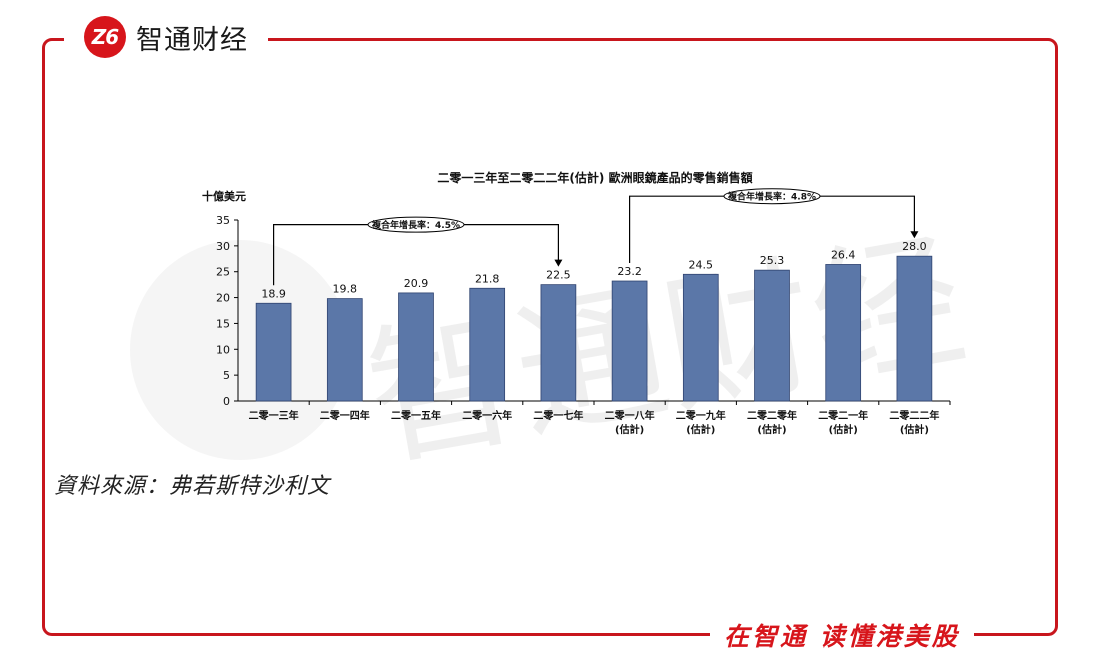  Describe the element at coordinates (701, 415) in the screenshot. I see `x-tick-label: 二零一九年` at that location.